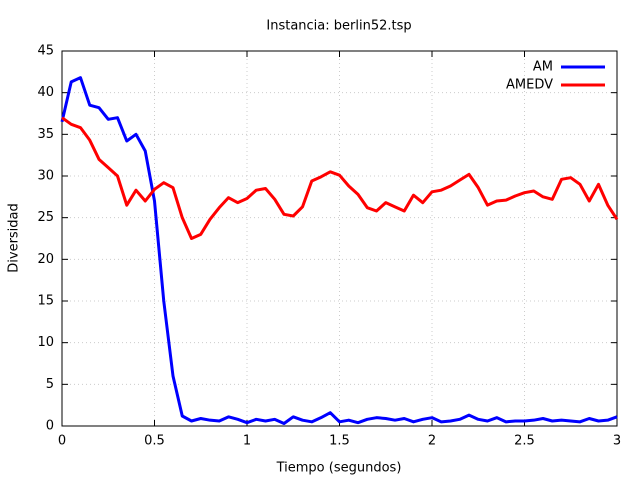  I want to click on y-tick-label: 35, so click(45, 134).